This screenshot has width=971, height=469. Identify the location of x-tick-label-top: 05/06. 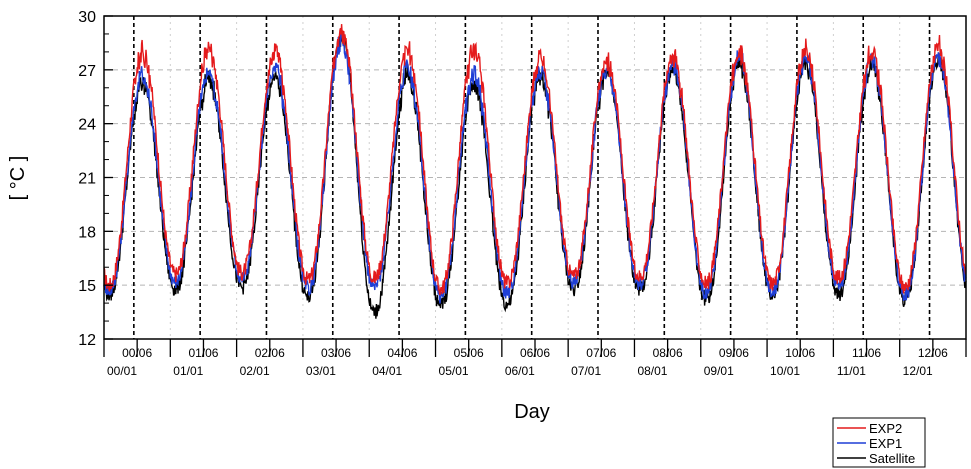
(469, 353).